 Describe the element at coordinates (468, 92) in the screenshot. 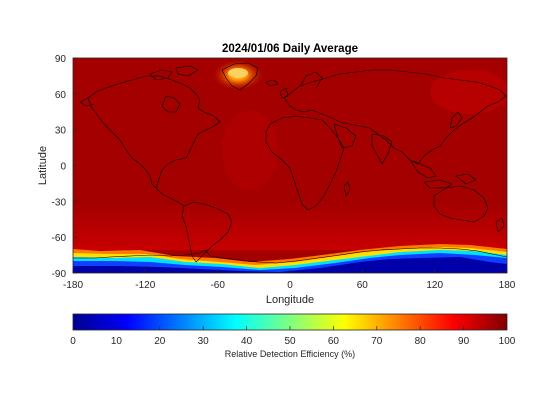

I see `heatmap-subtle-patch-north-pacific` at that location.